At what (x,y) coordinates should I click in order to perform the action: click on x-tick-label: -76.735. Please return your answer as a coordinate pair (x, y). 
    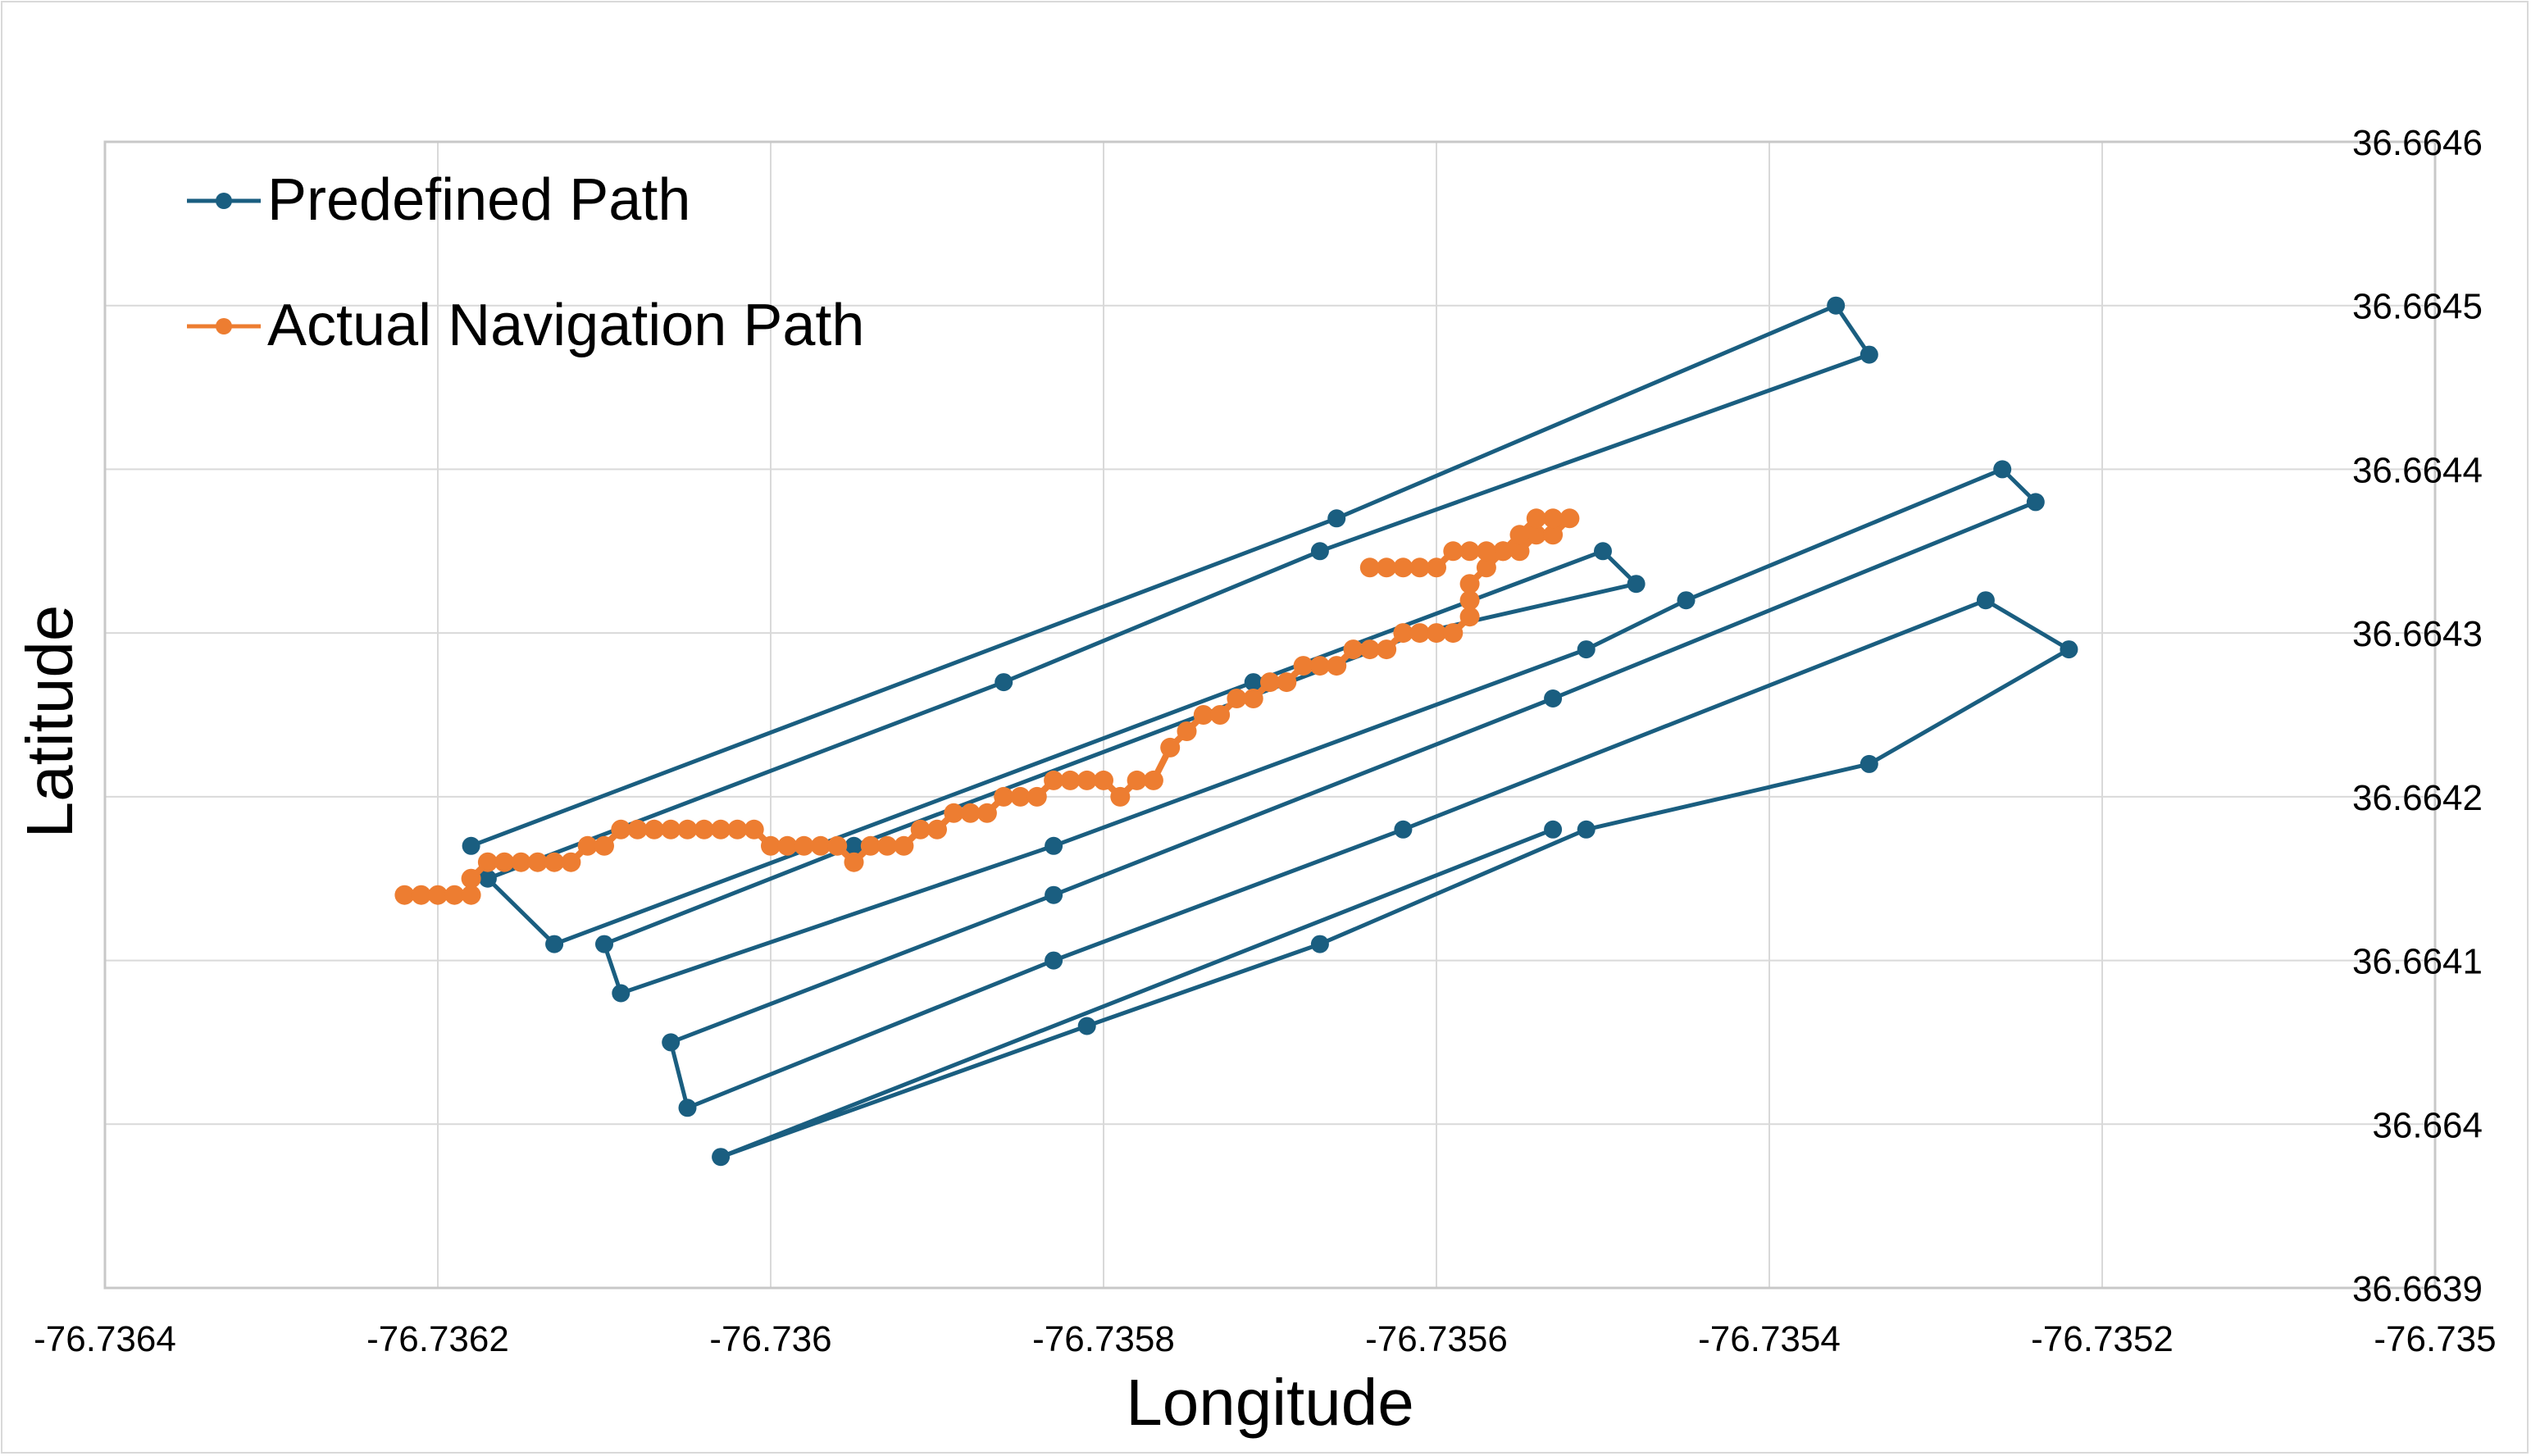
    Looking at the image, I should click on (2435, 1339).